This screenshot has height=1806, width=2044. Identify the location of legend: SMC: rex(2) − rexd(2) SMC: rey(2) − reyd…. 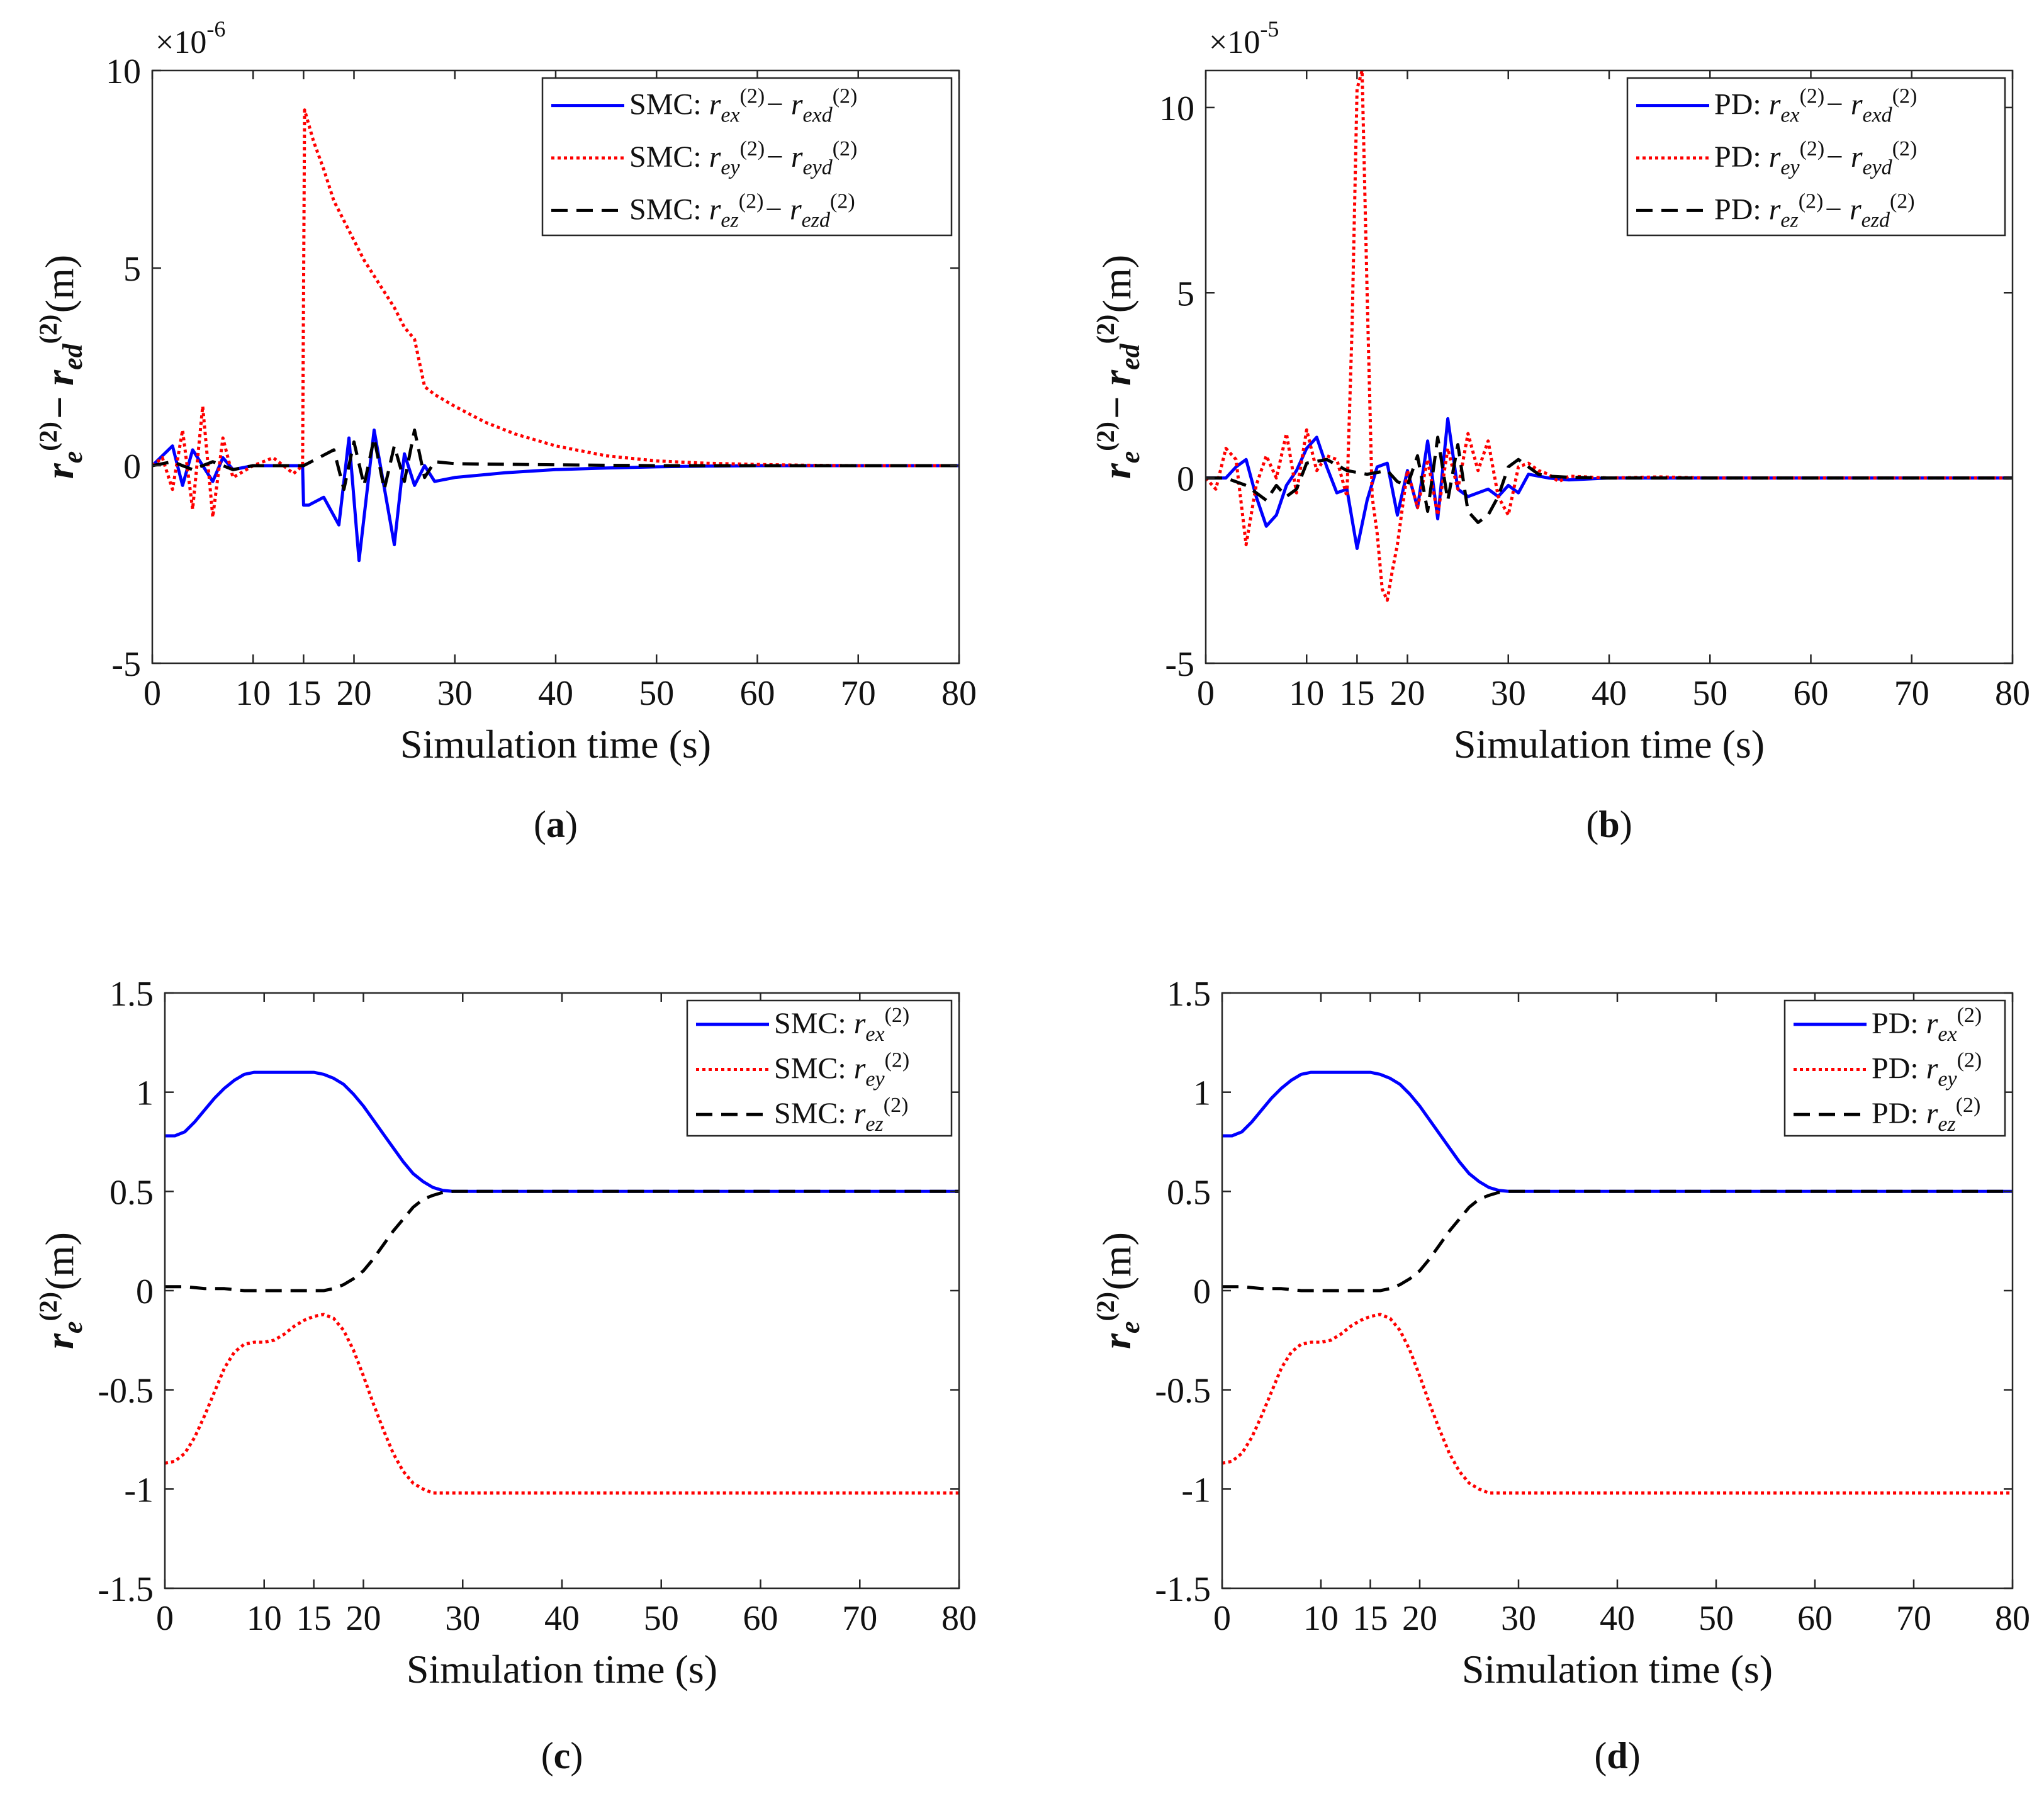
(747, 157).